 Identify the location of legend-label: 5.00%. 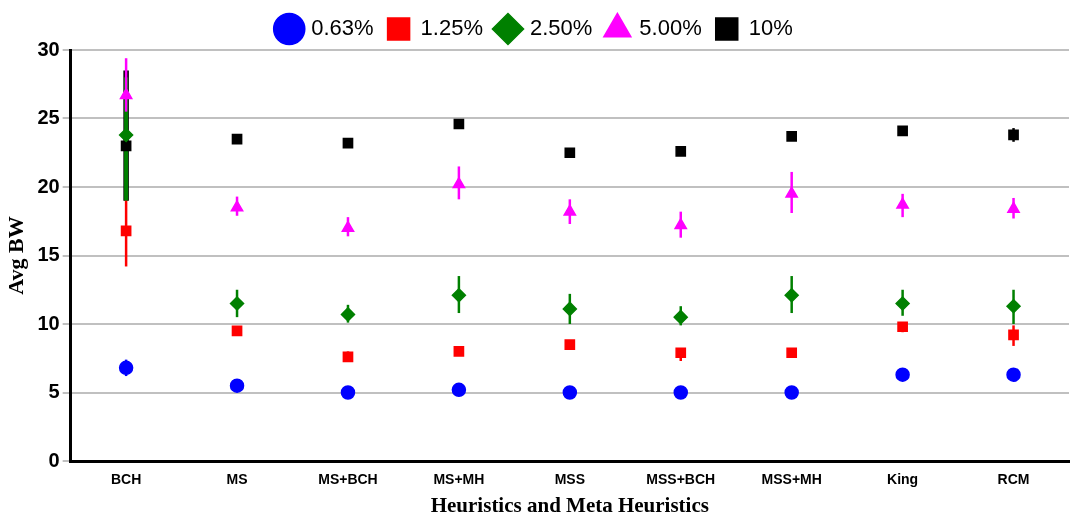
(670, 28).